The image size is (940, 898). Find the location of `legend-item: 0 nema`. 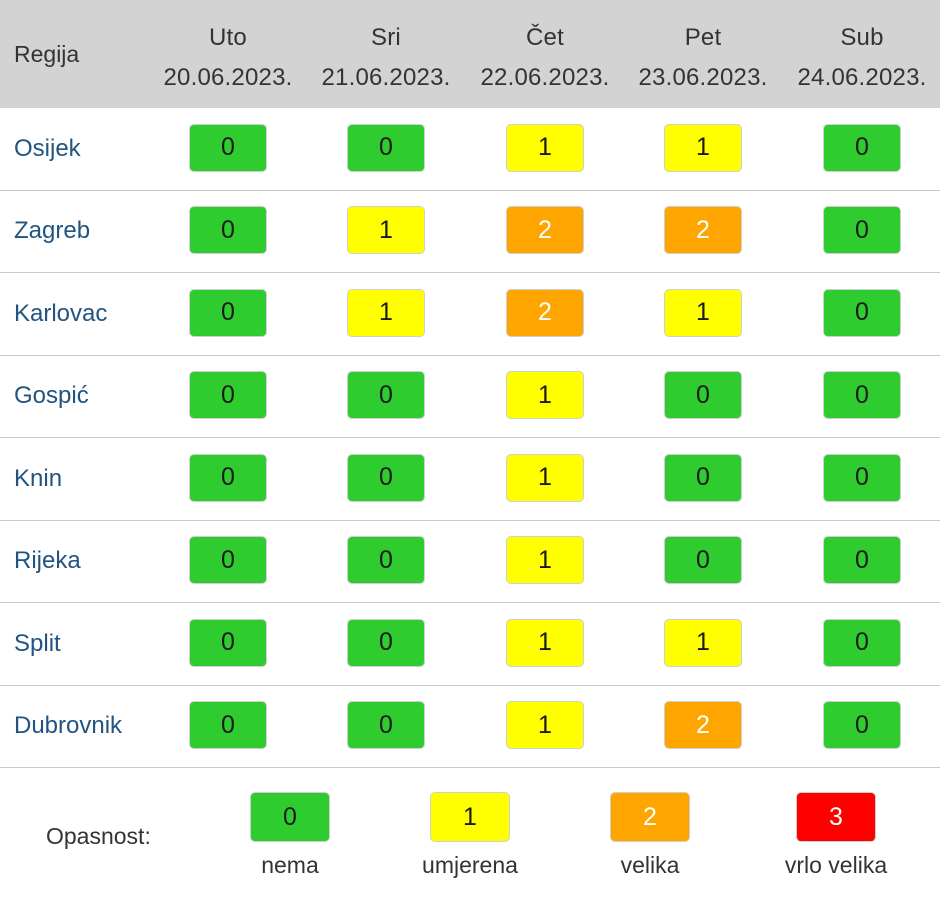

legend-item: 0 nema is located at coordinates (290, 835).